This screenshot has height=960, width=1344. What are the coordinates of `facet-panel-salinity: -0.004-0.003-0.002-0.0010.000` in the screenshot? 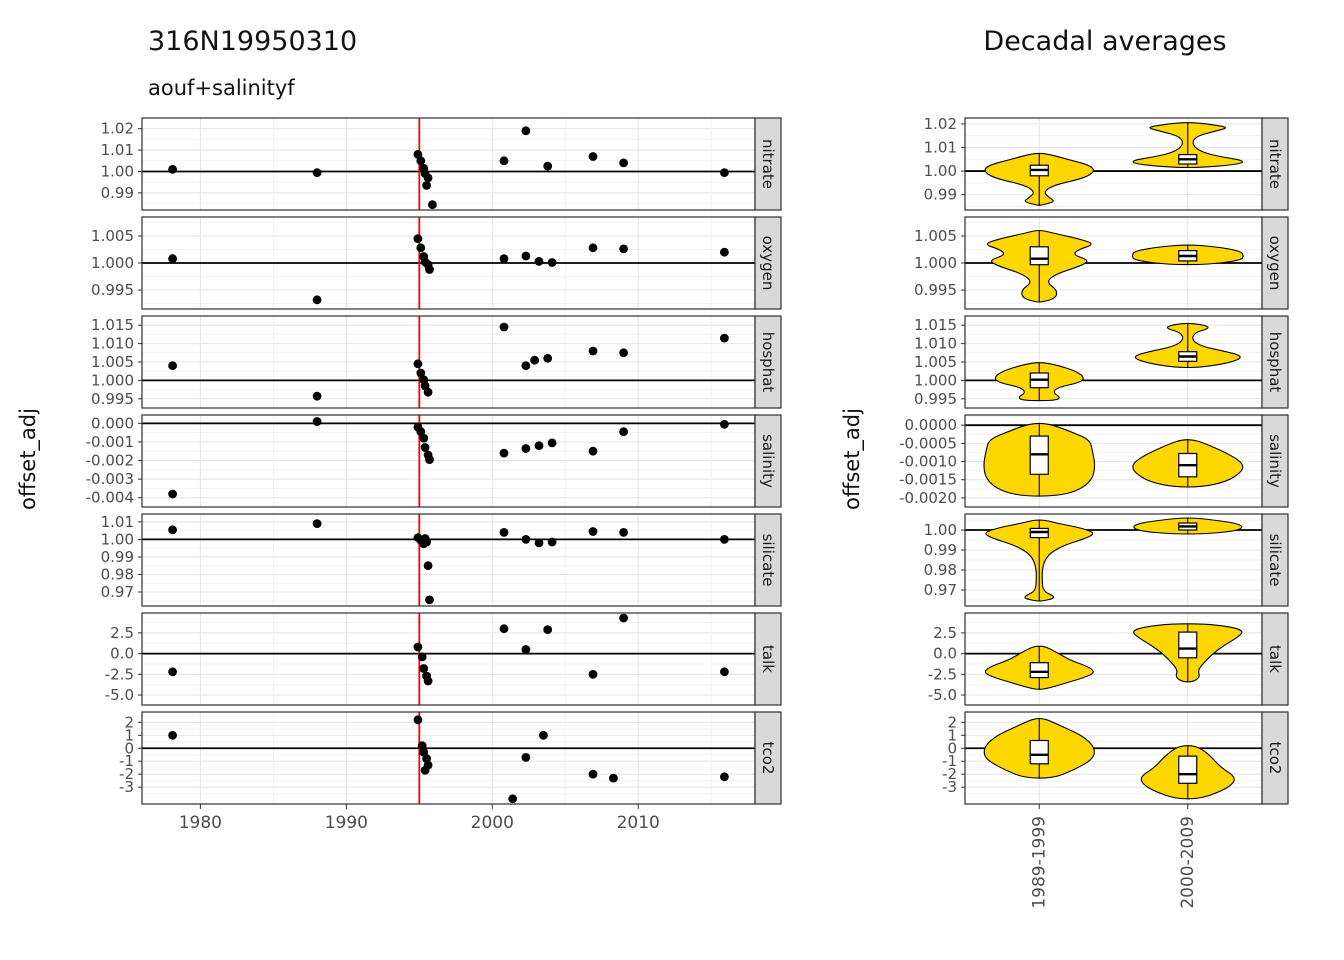 It's located at (421, 461).